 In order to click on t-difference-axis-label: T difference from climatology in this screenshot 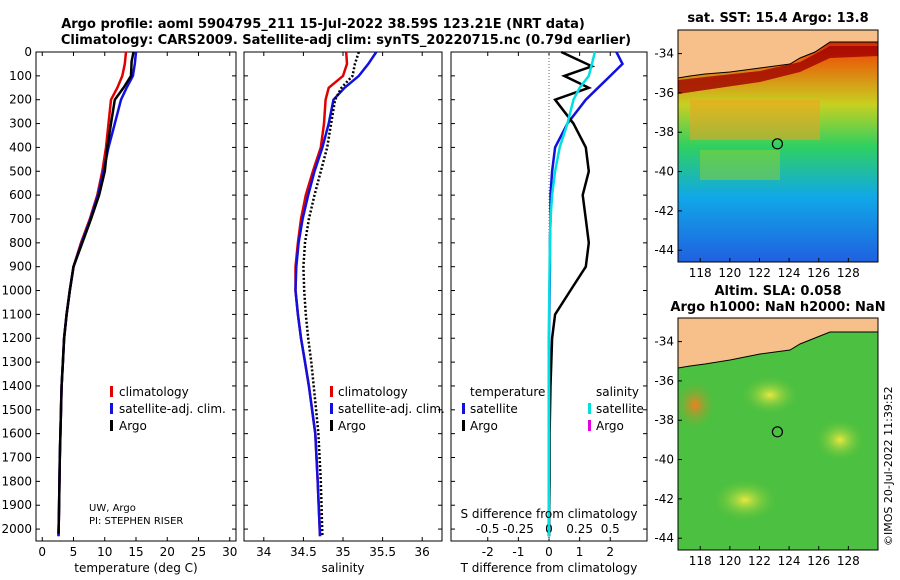, I will do `click(549, 568)`.